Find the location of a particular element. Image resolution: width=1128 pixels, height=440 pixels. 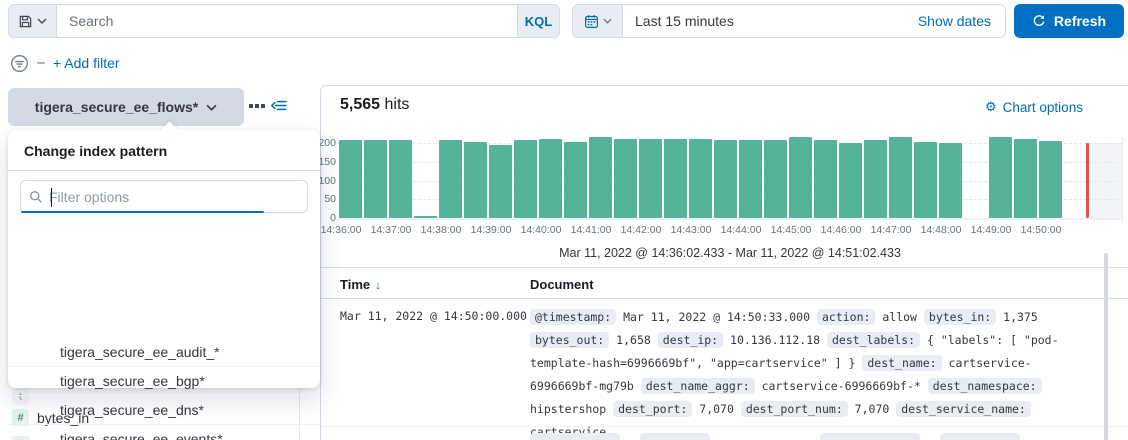

index-pattern-option-label: tigera_secure_ee_events* is located at coordinates (141, 435).